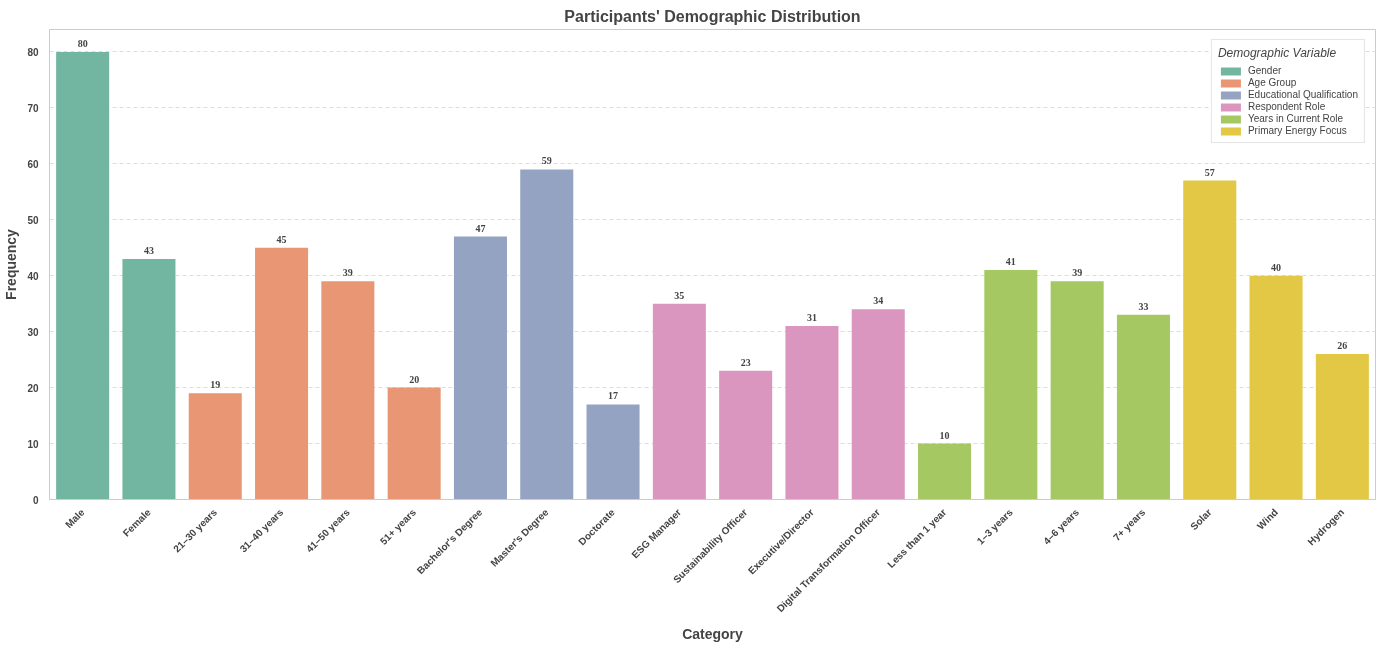 The width and height of the screenshot is (1383, 650). I want to click on data-label: 43, so click(148, 250).